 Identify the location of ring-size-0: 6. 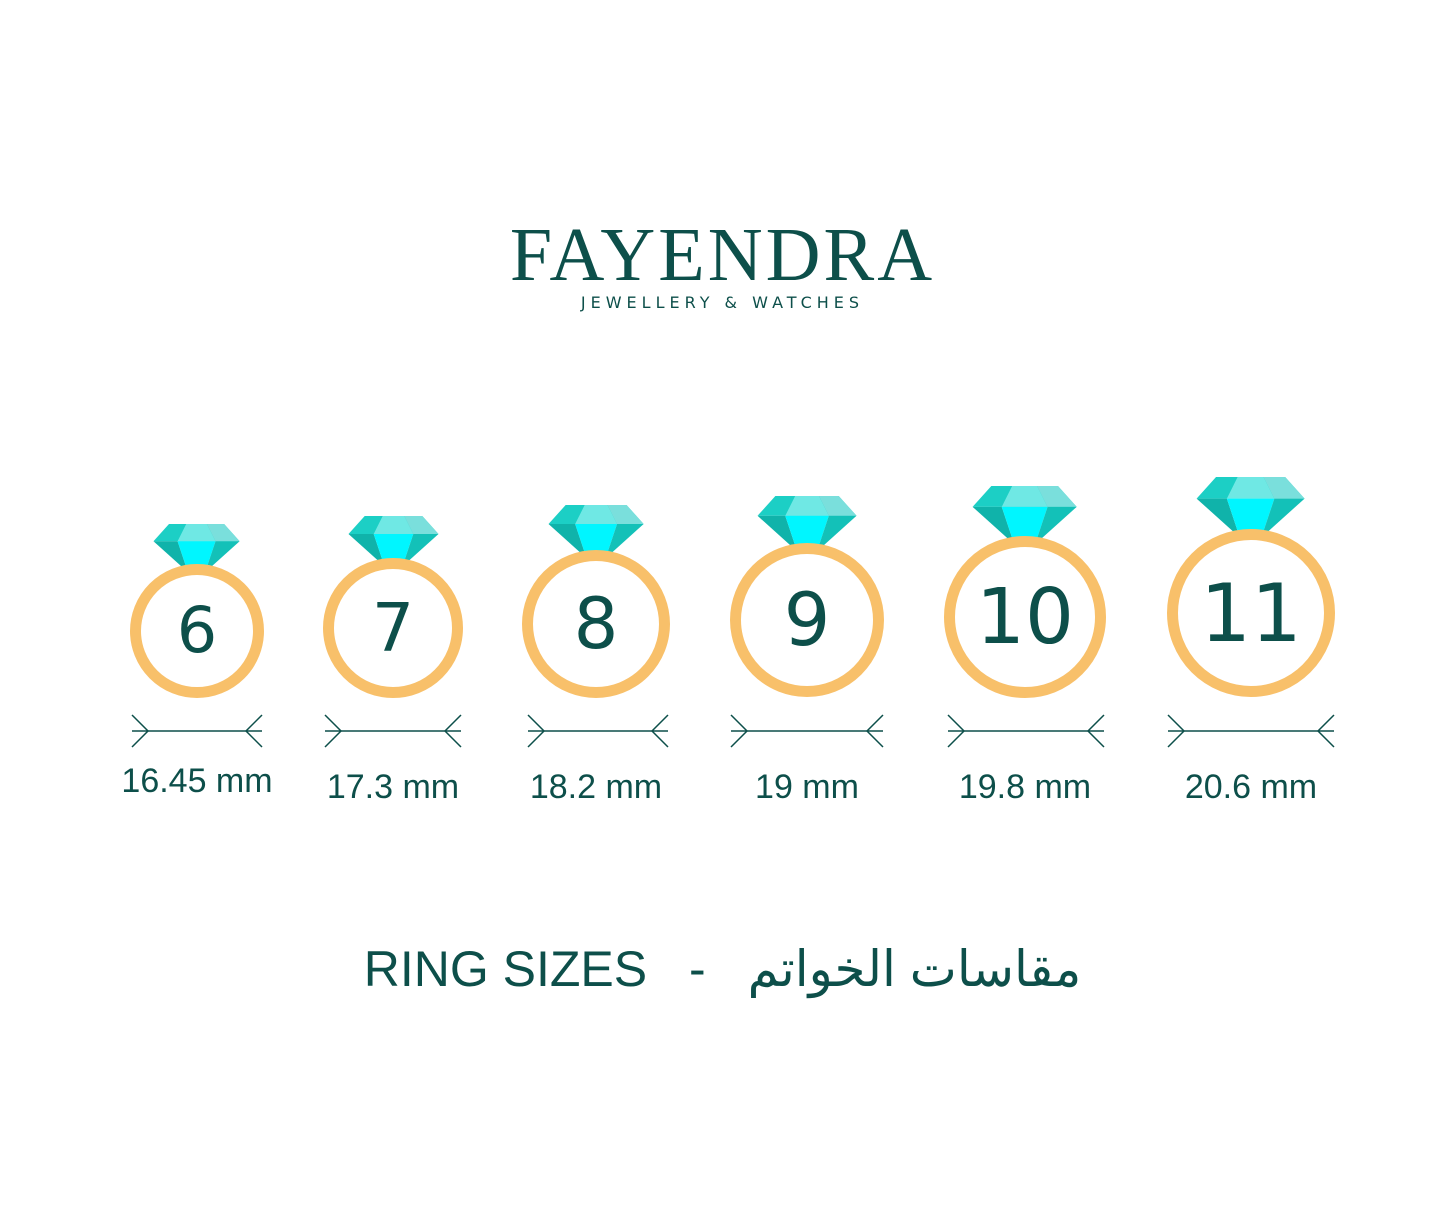
(197, 631).